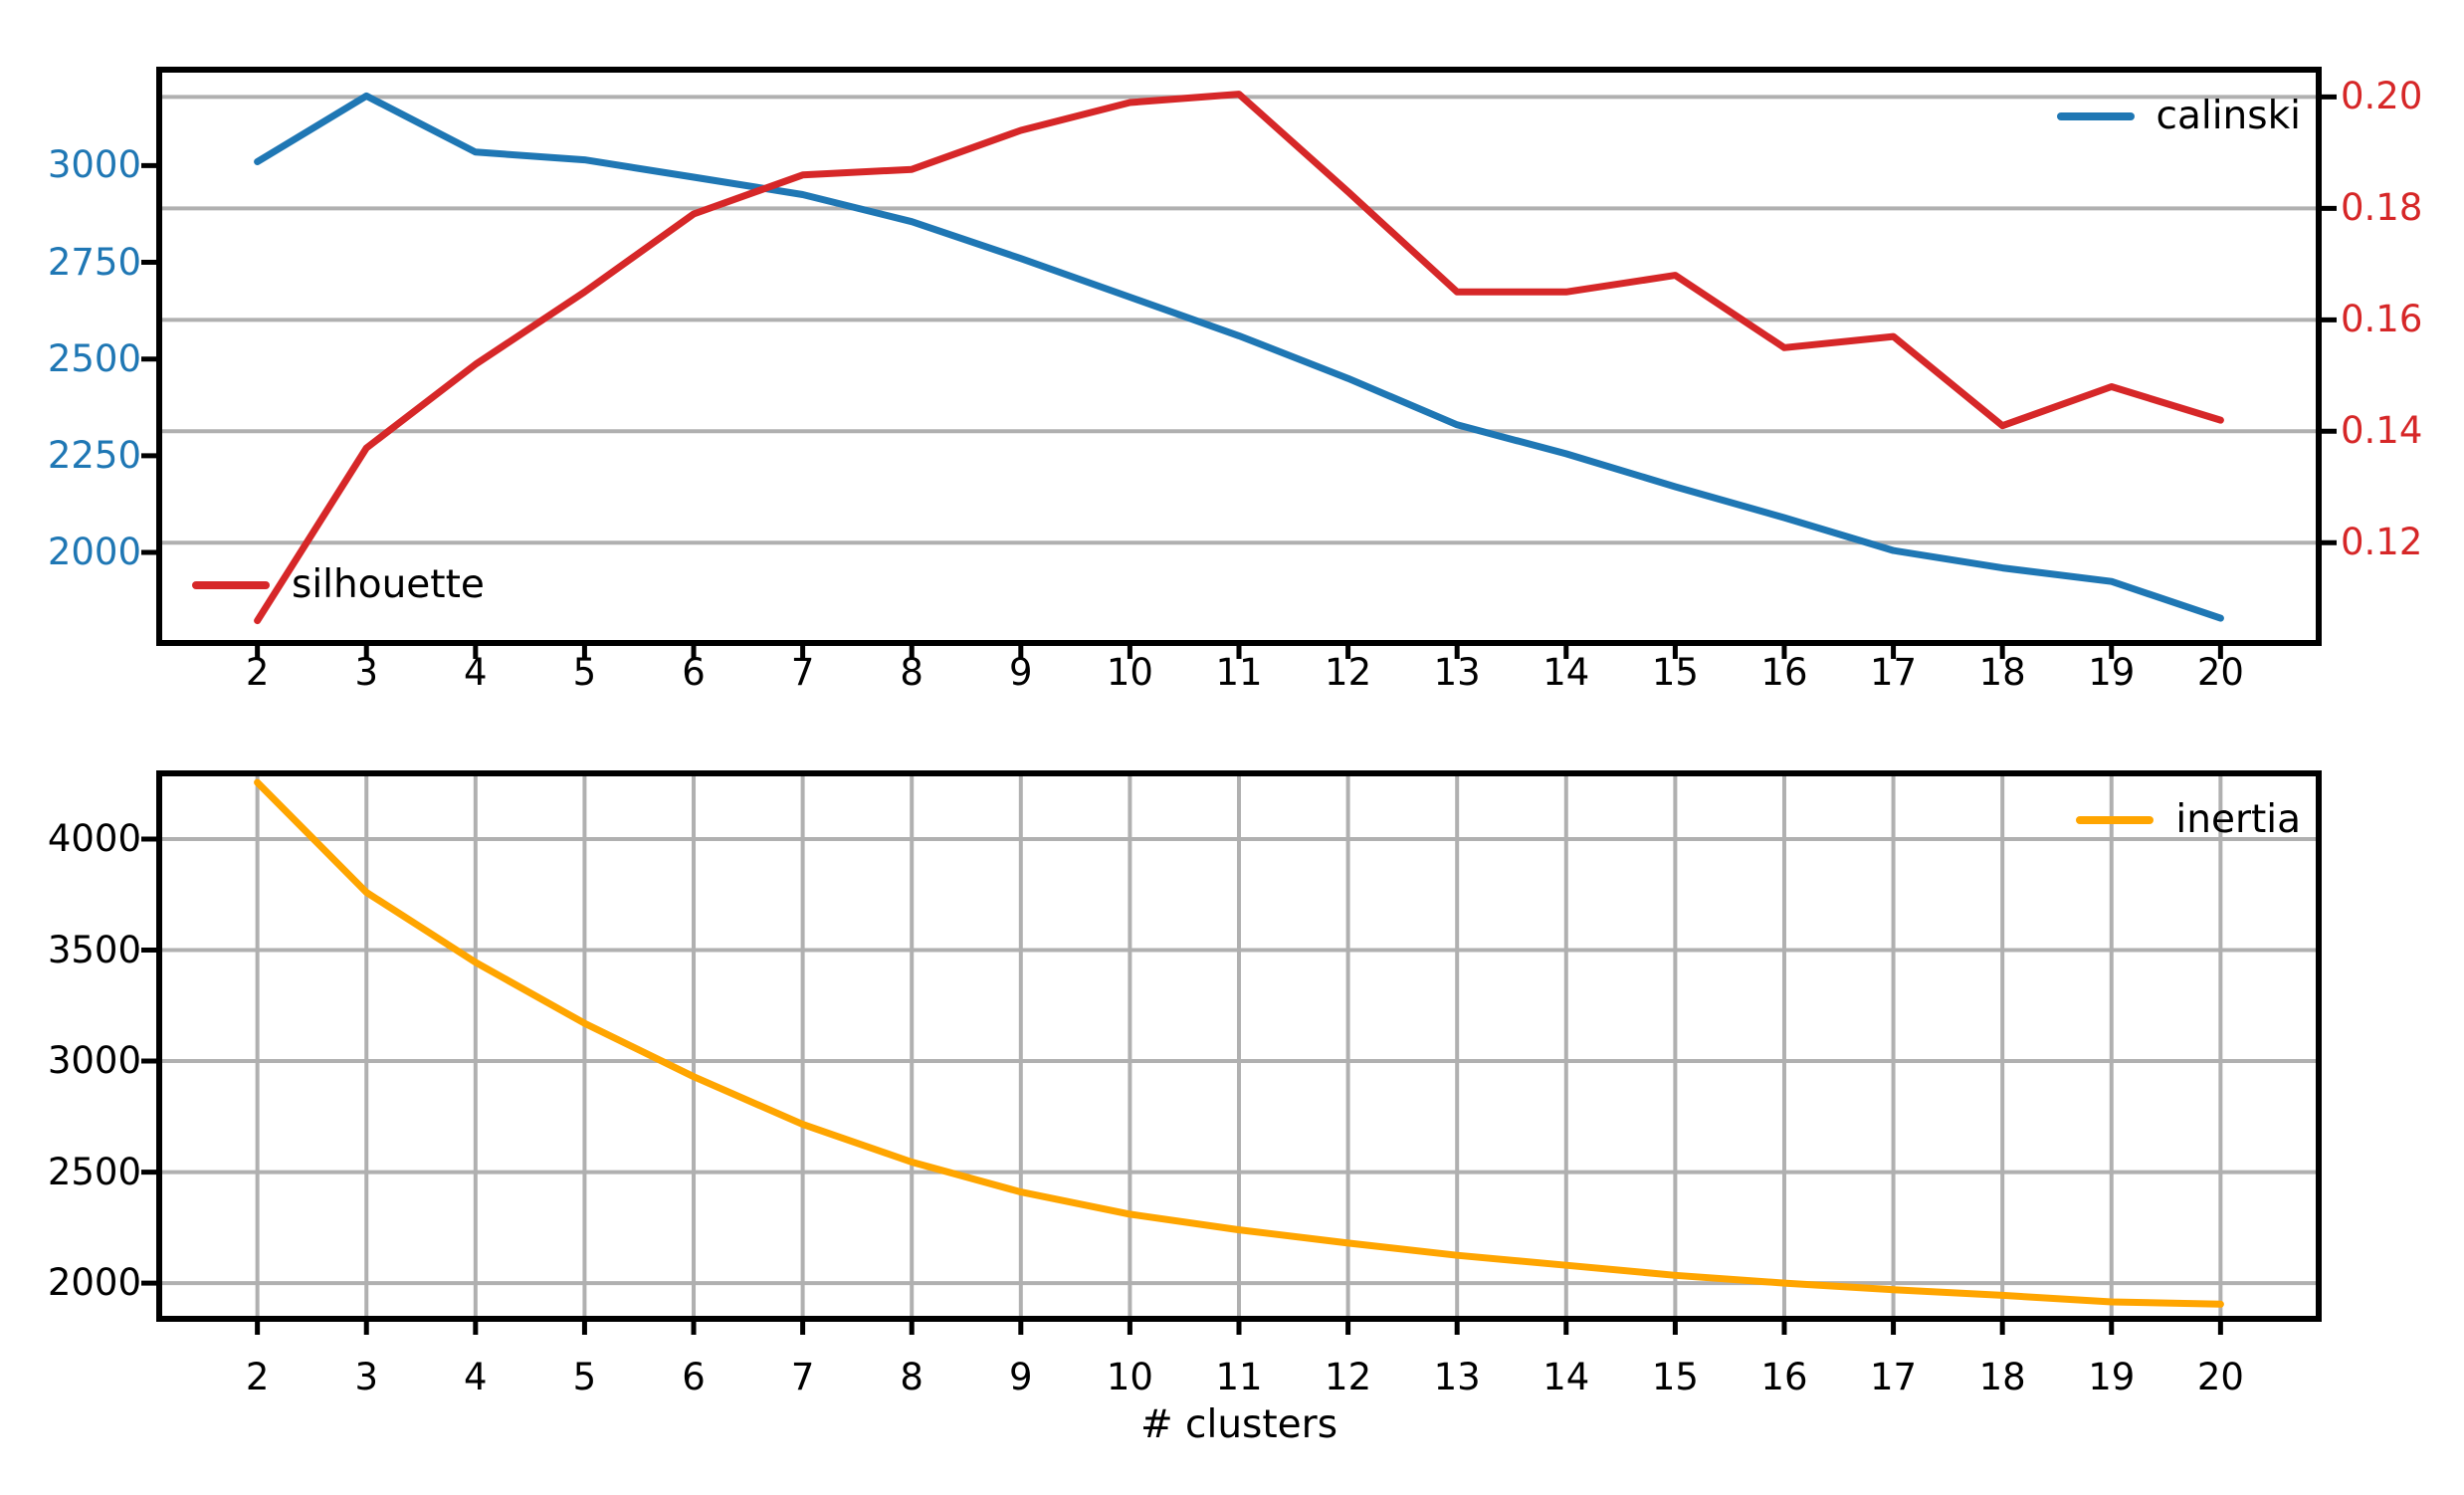  Describe the element at coordinates (94, 455) in the screenshot. I see `left-axis-tick-label: 2250` at that location.